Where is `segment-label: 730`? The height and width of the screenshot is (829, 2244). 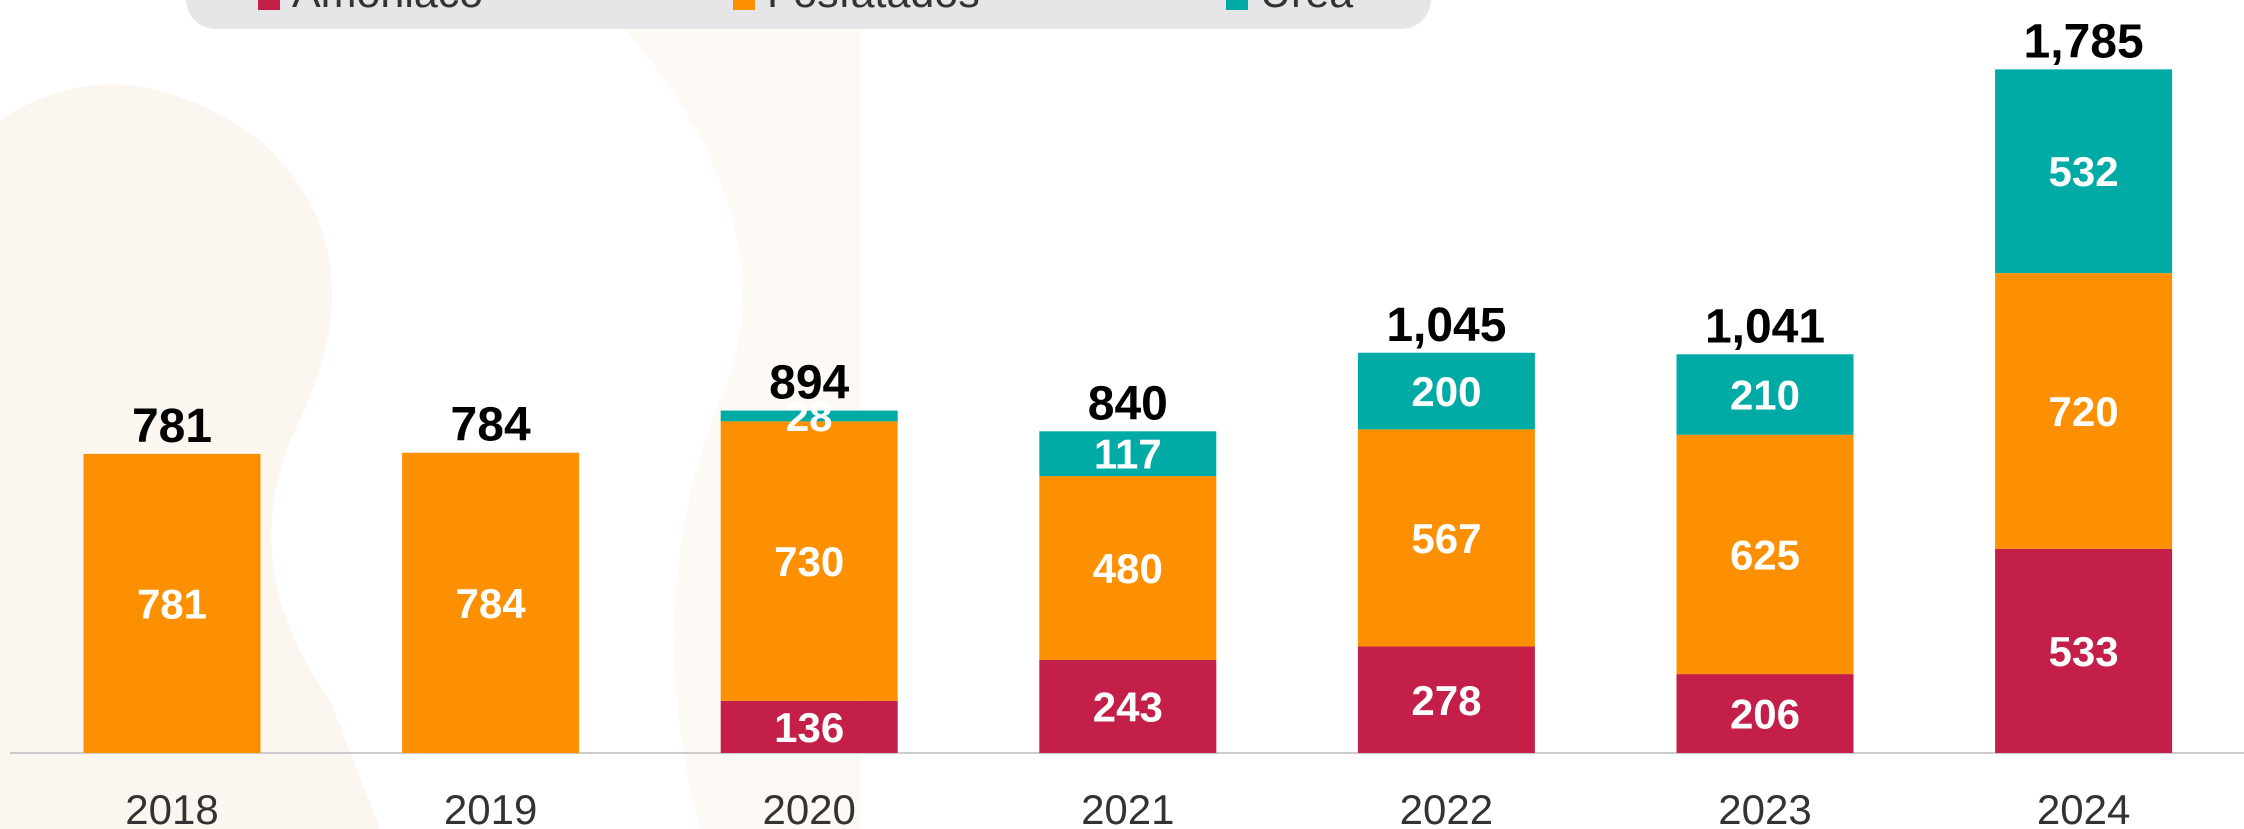
segment-label: 730 is located at coordinates (809, 561).